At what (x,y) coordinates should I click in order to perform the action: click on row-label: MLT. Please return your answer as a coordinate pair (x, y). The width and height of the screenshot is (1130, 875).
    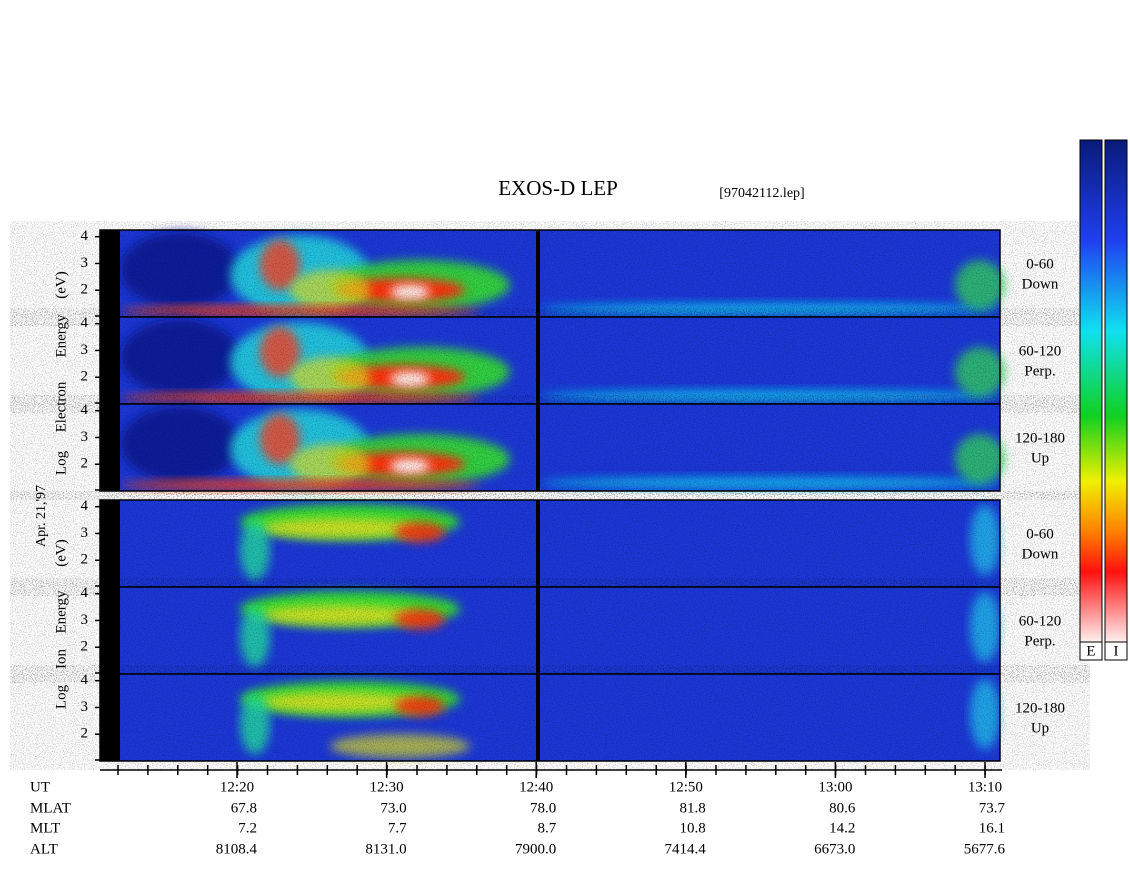
    Looking at the image, I should click on (45, 828).